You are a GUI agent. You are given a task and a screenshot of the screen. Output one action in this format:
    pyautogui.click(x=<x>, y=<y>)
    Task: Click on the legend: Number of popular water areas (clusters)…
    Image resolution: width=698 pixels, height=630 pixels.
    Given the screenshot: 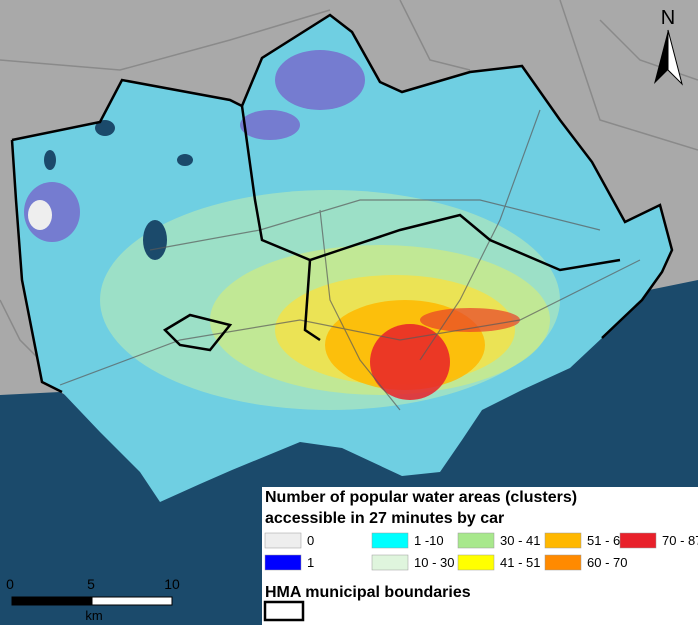 What is the action you would take?
    pyautogui.click(x=480, y=556)
    